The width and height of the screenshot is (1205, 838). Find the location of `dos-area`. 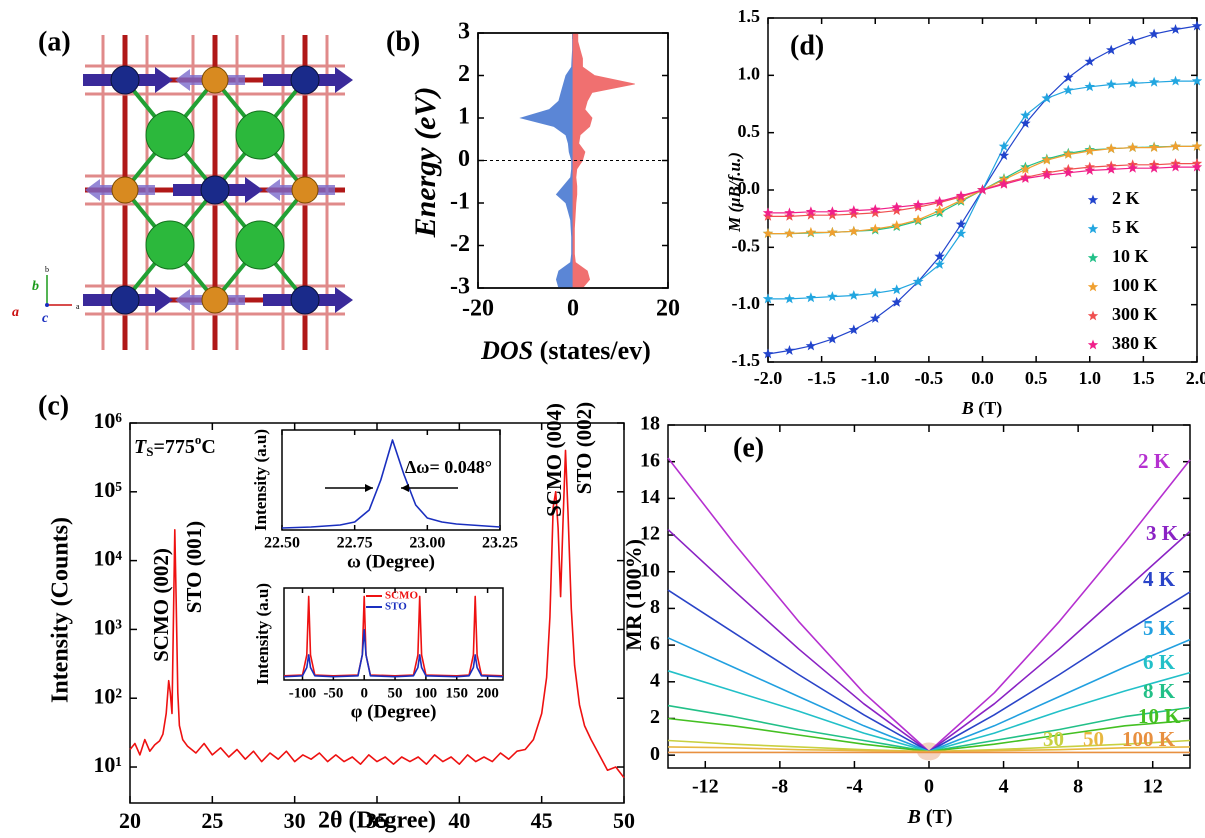

dos-area is located at coordinates (546, 160).